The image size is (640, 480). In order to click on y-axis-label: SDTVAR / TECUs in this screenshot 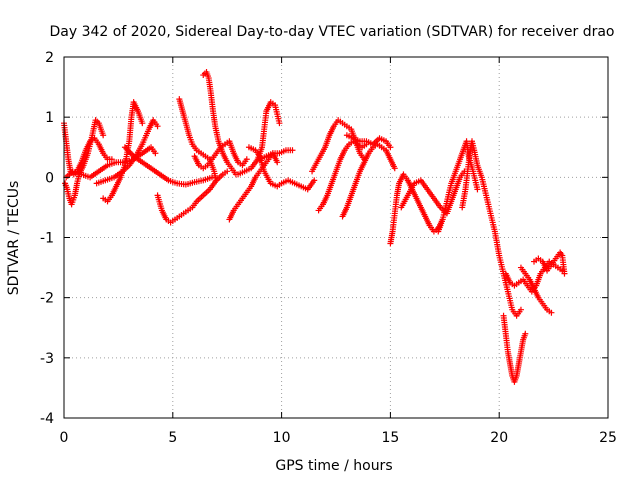, I will do `click(14, 238)`.